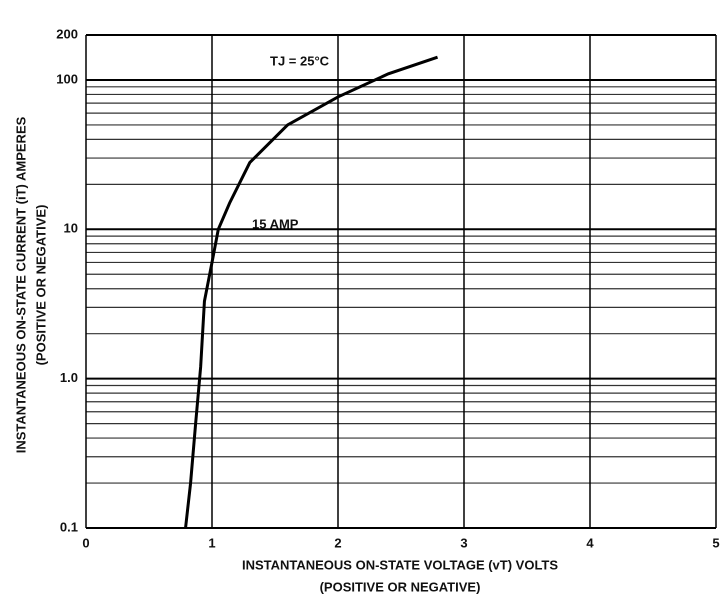 The image size is (726, 602). What do you see at coordinates (590, 542) in the screenshot?
I see `x-tick-label: 4` at bounding box center [590, 542].